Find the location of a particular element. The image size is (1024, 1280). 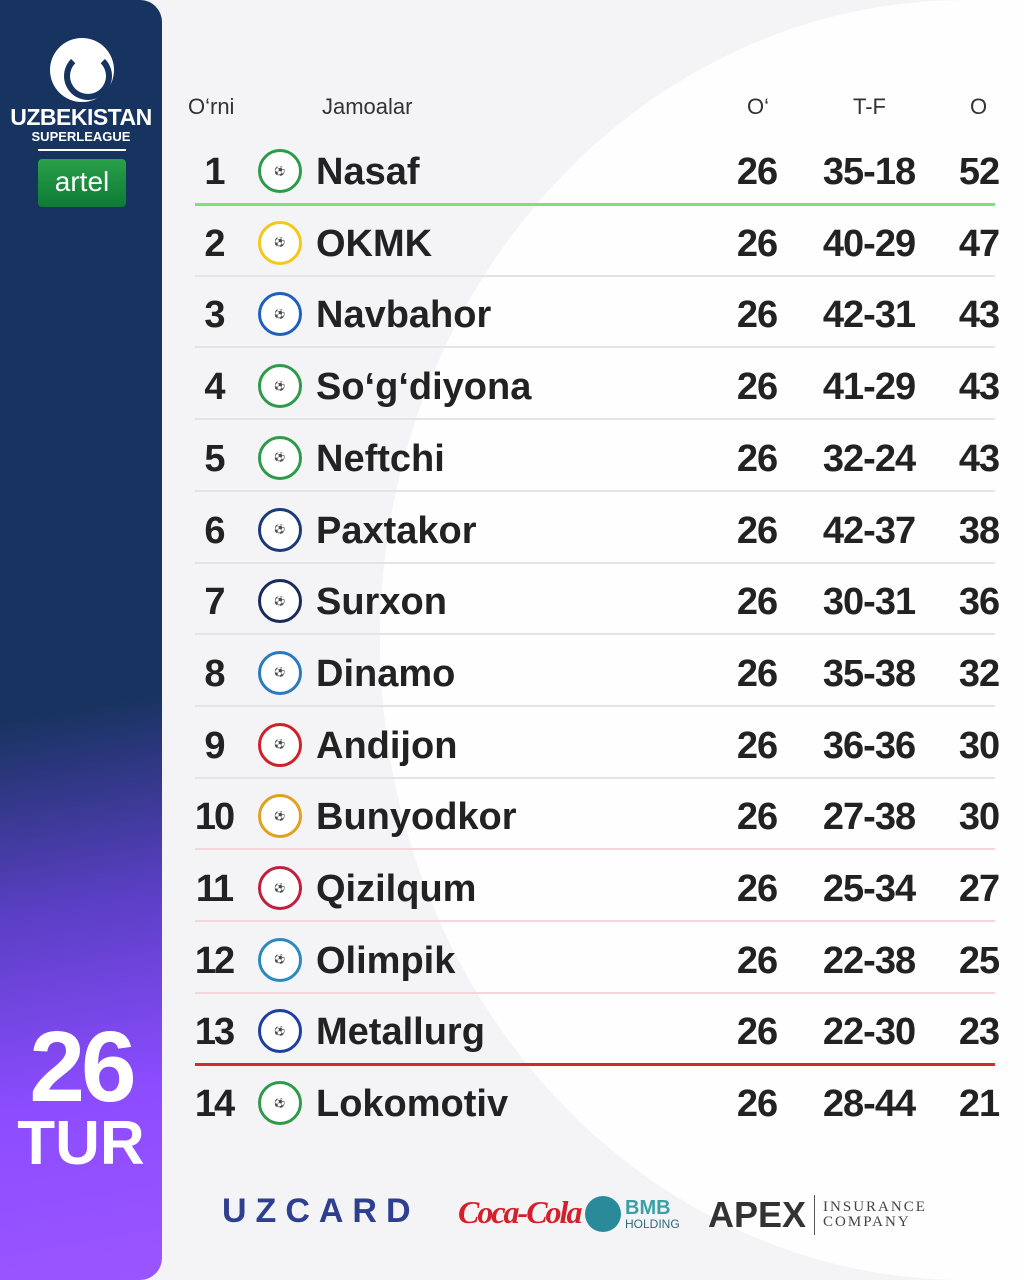

goals: 41-29 is located at coordinates (869, 387).